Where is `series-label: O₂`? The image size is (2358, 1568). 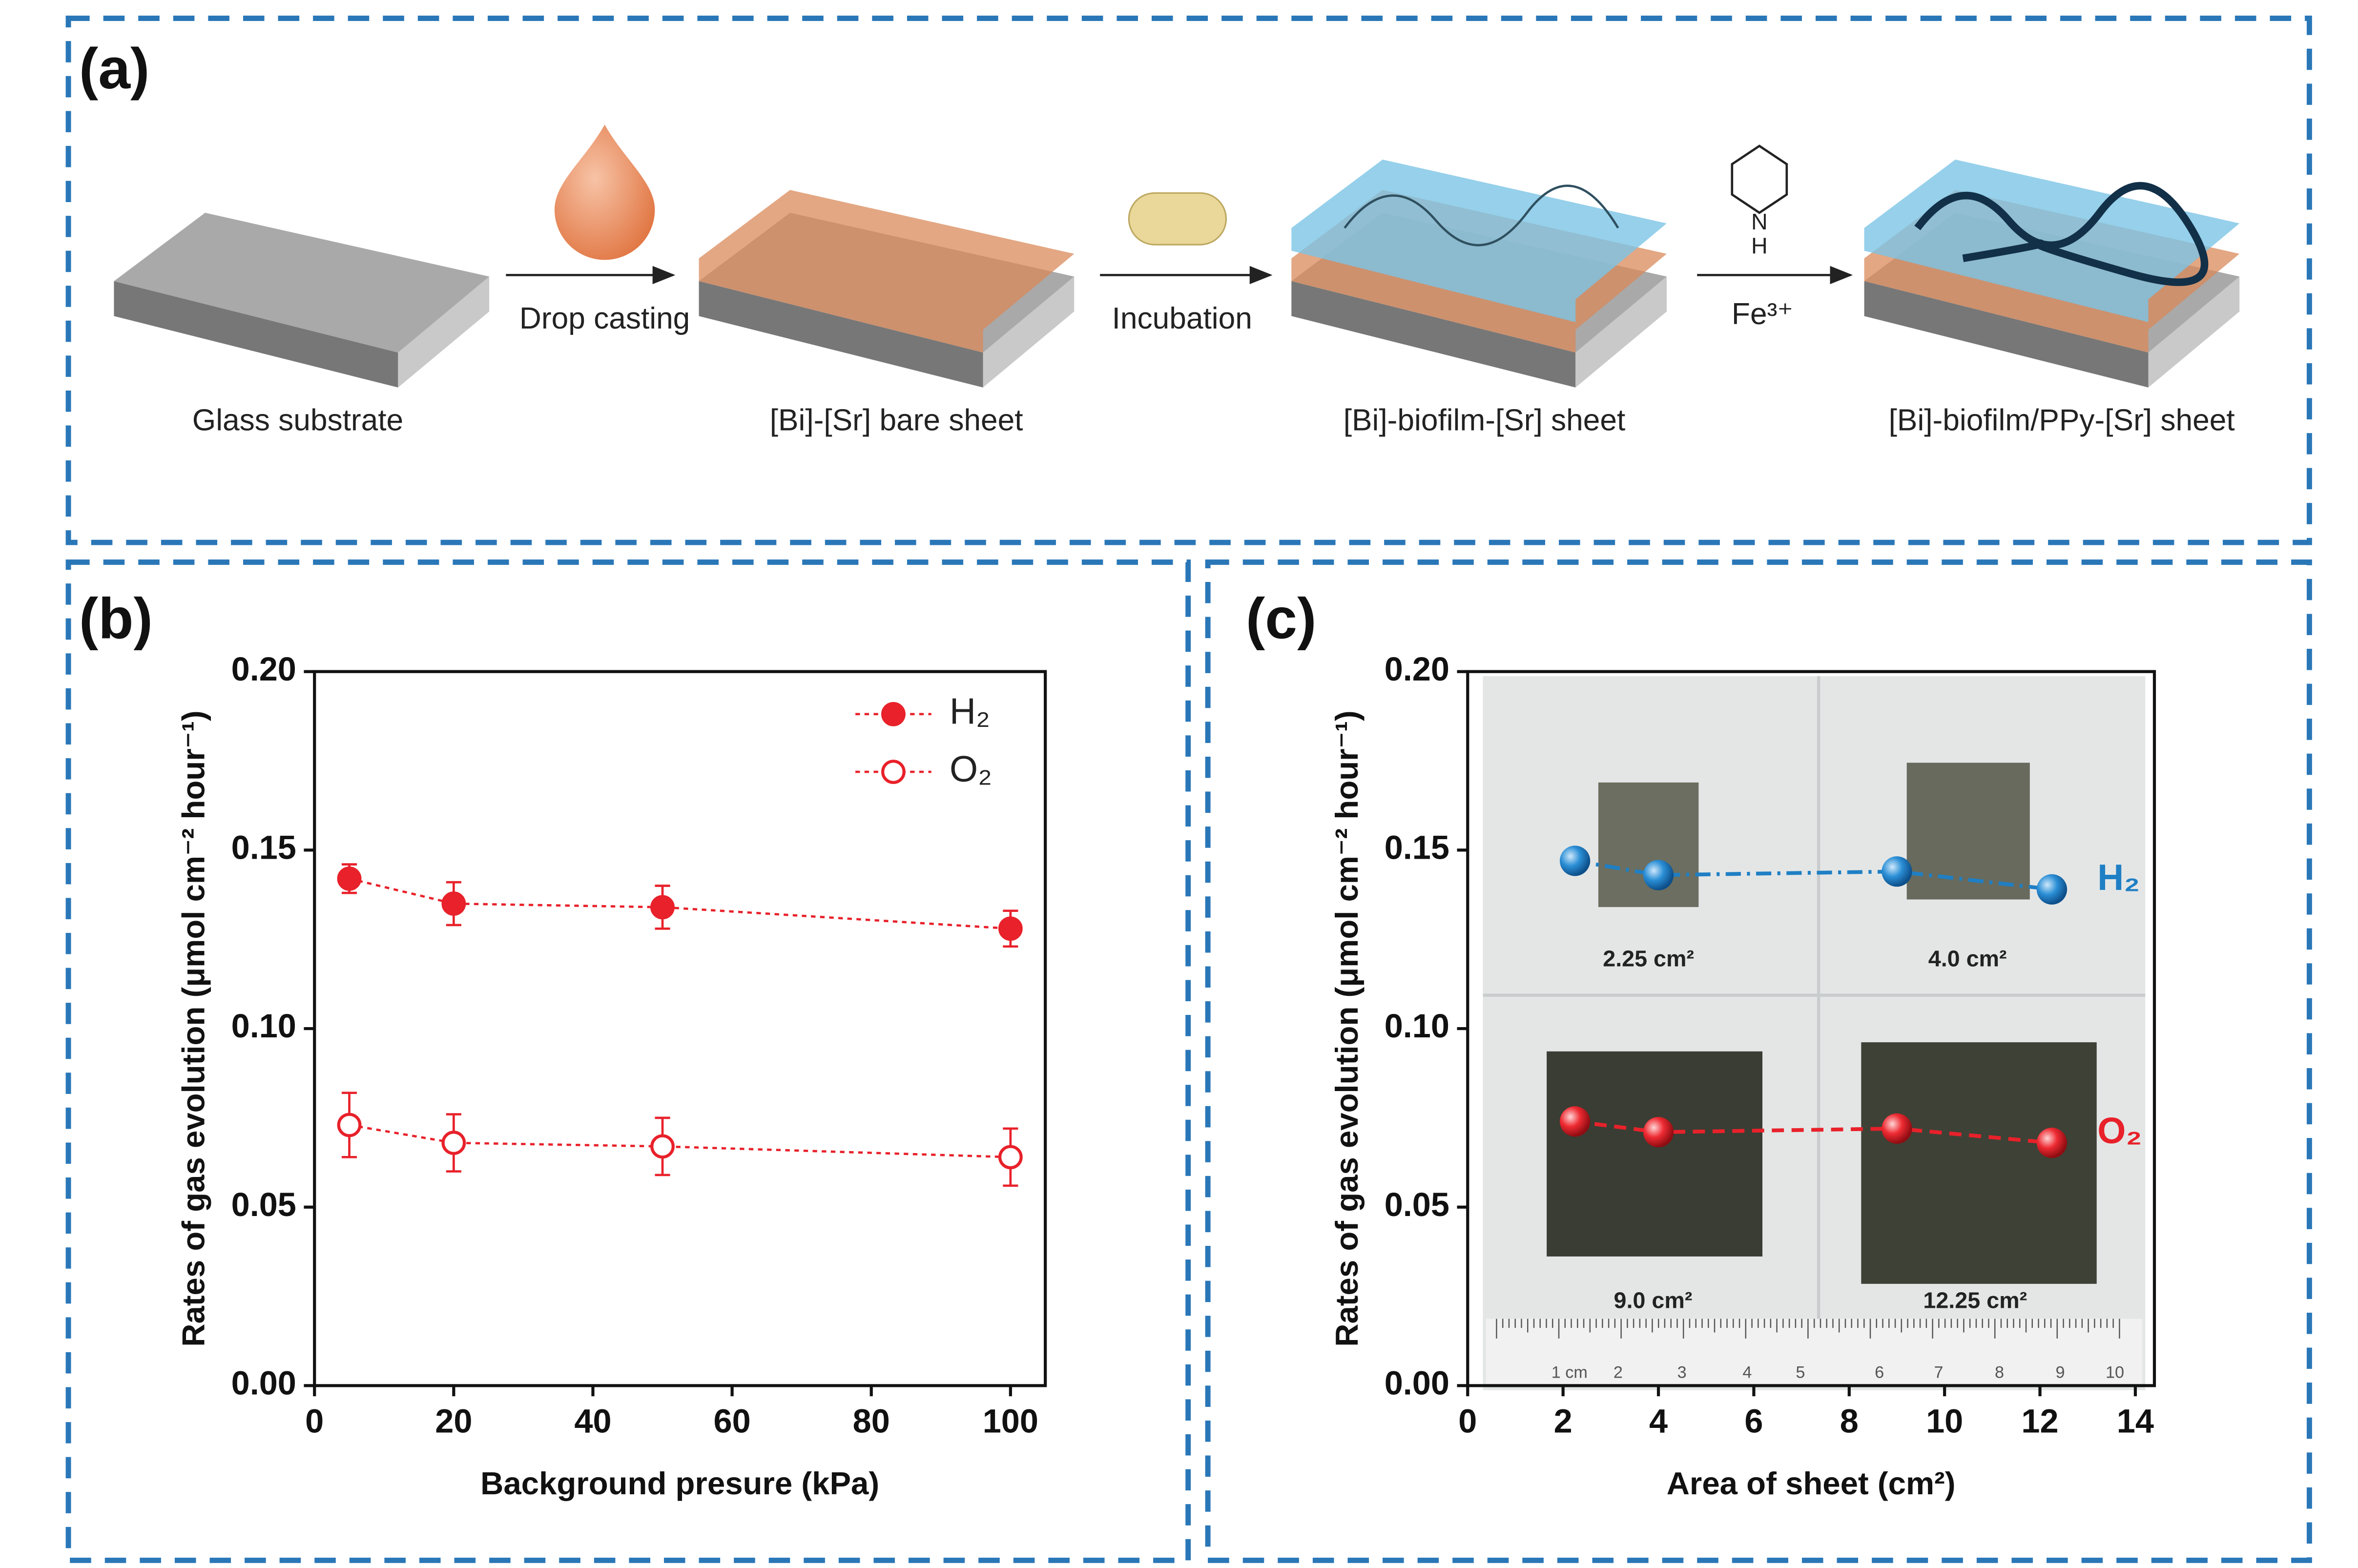
series-label: O₂ is located at coordinates (2119, 1131).